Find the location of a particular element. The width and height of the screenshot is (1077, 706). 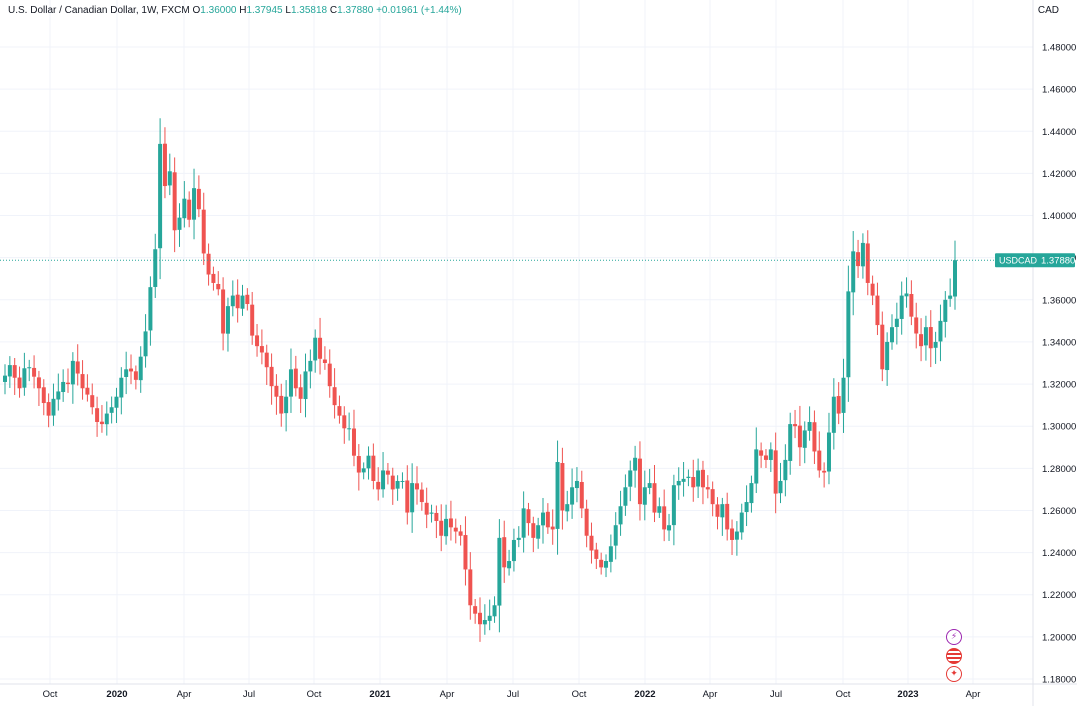

price-tick-label: 1.42000 is located at coordinates (1059, 174).